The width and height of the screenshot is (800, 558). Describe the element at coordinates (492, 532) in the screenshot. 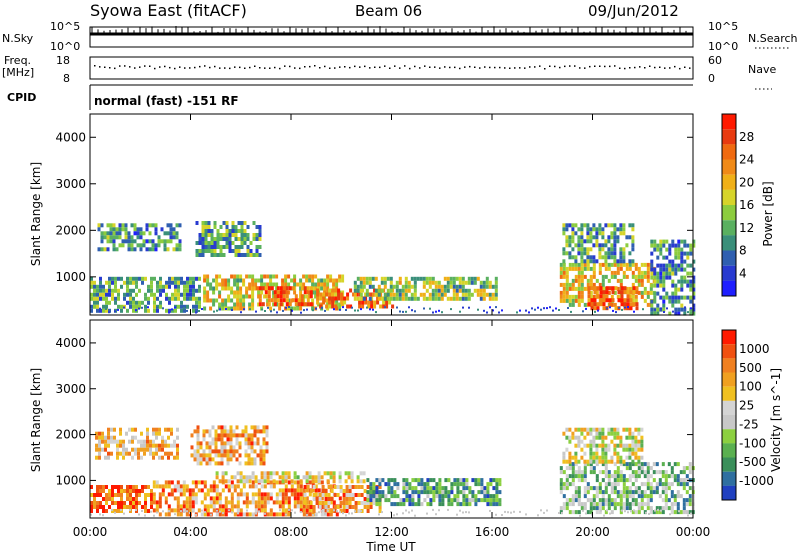

I see `x-tick-label: 16:00` at that location.